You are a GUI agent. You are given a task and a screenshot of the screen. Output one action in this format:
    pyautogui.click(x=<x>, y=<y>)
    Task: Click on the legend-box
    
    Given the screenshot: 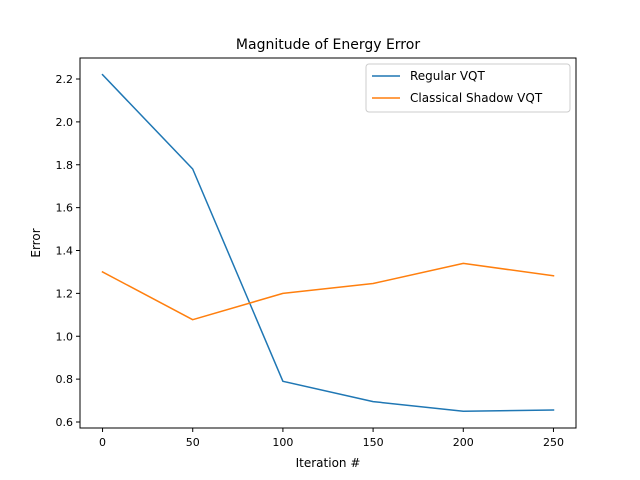 What is the action you would take?
    pyautogui.click(x=468, y=88)
    